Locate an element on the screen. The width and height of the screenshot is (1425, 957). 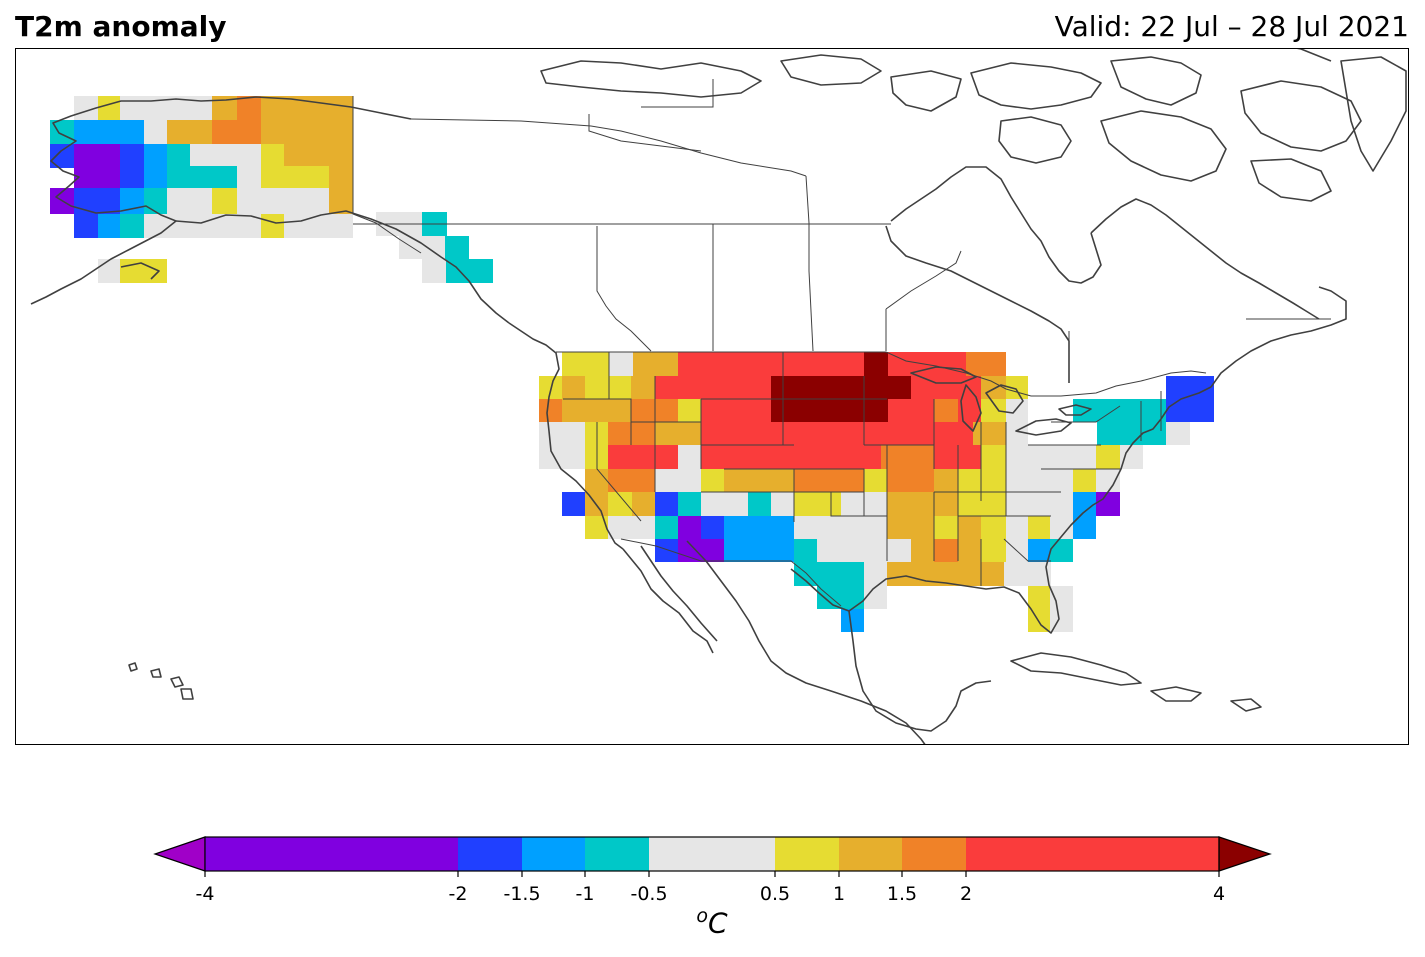
colorbar-tick-label: -2 is located at coordinates (458, 894).